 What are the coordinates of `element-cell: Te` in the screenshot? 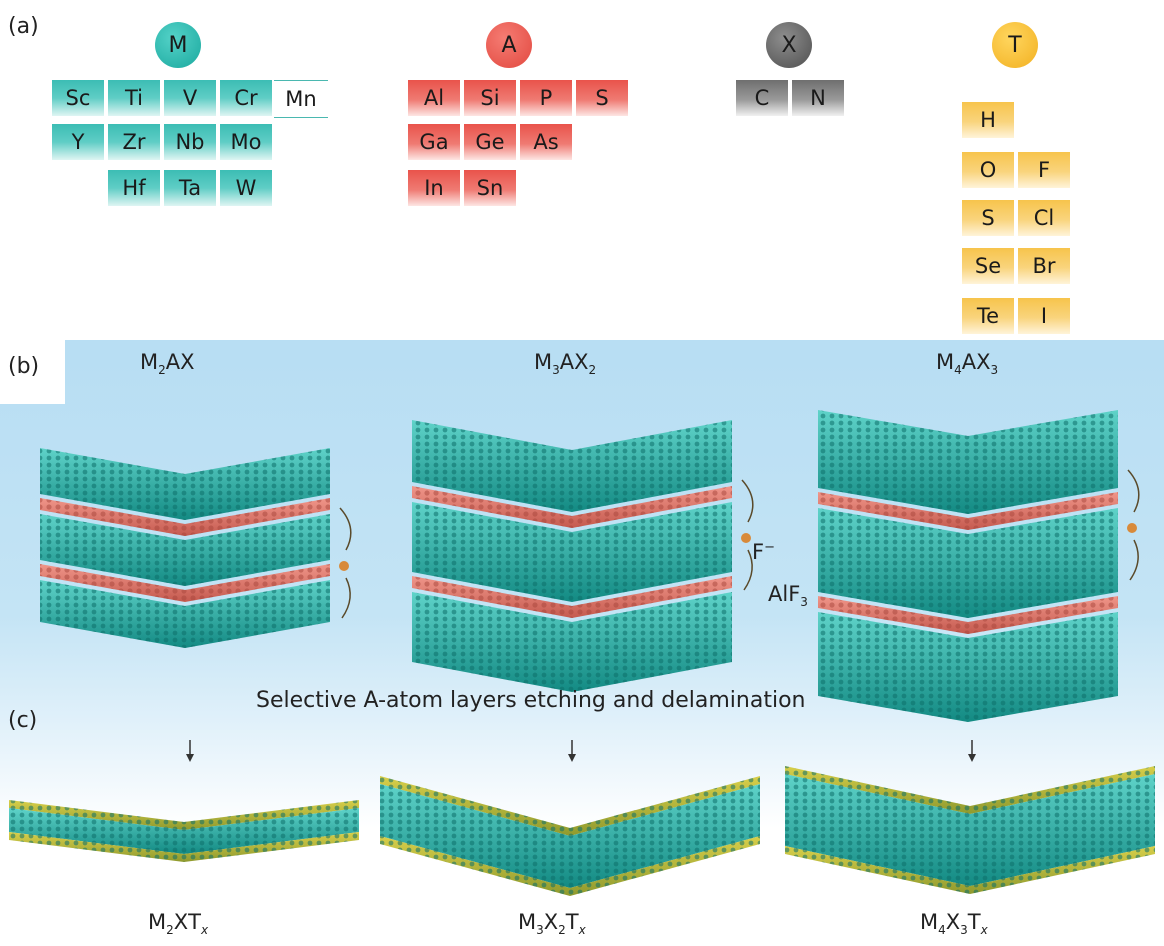 It's located at (988, 316).